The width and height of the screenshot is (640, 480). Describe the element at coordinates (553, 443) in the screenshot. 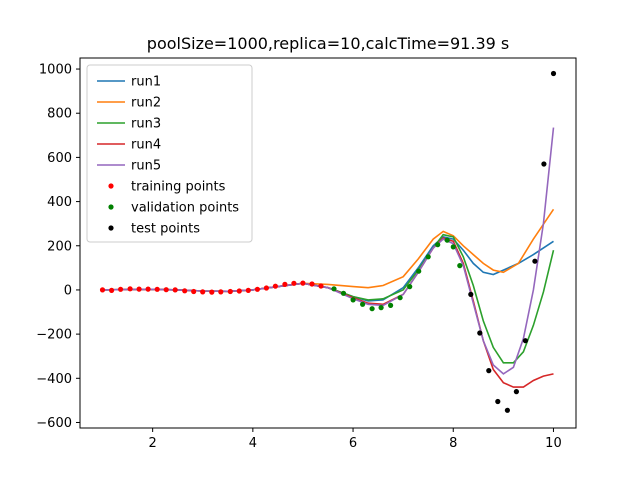

I see `x-tick-label-10: 10` at that location.